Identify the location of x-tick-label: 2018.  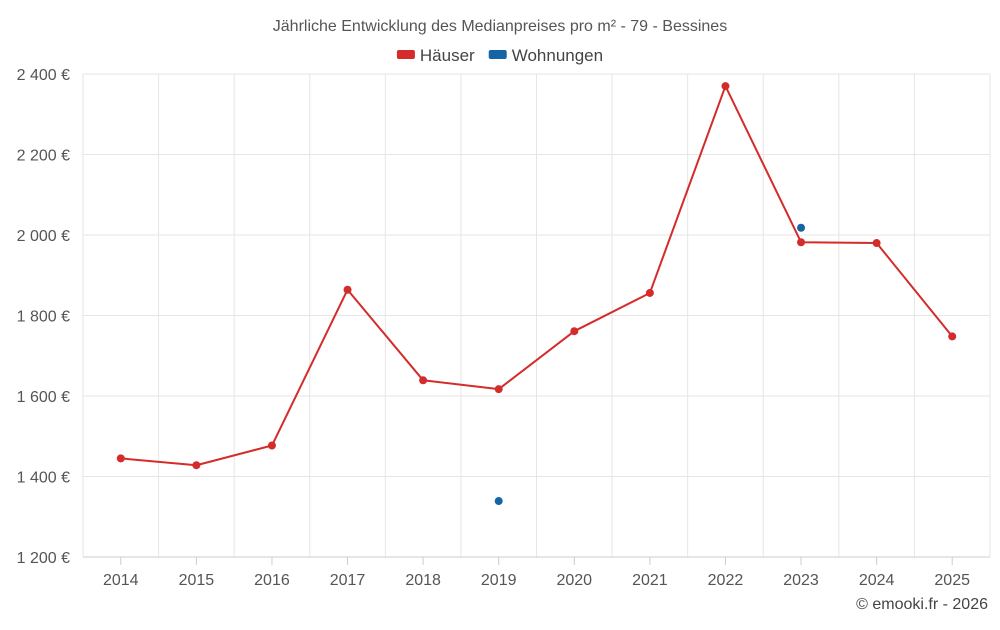
(423, 580).